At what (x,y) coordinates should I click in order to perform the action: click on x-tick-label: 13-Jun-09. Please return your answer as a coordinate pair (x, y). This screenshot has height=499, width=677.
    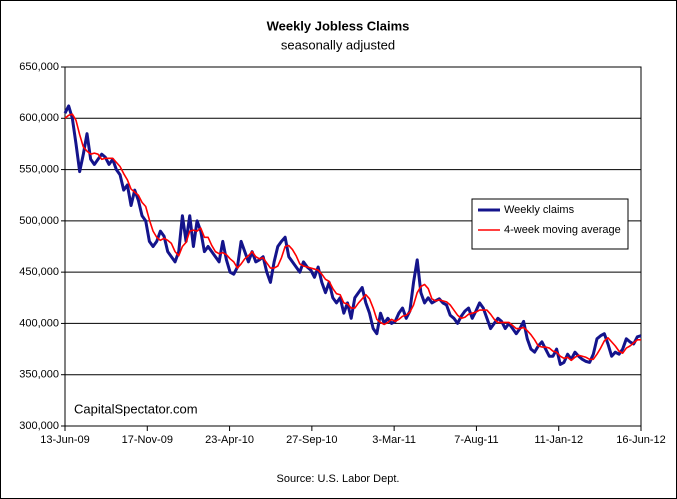
    Looking at the image, I should click on (65, 440).